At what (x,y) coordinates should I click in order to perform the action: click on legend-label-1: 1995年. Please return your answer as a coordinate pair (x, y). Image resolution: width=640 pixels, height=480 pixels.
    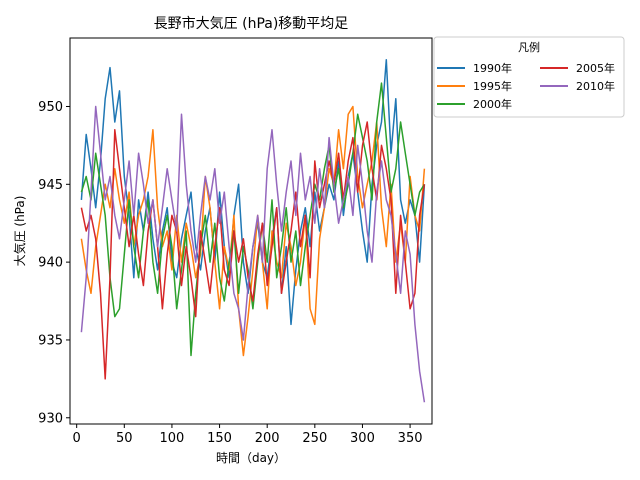
    Looking at the image, I should click on (492, 86).